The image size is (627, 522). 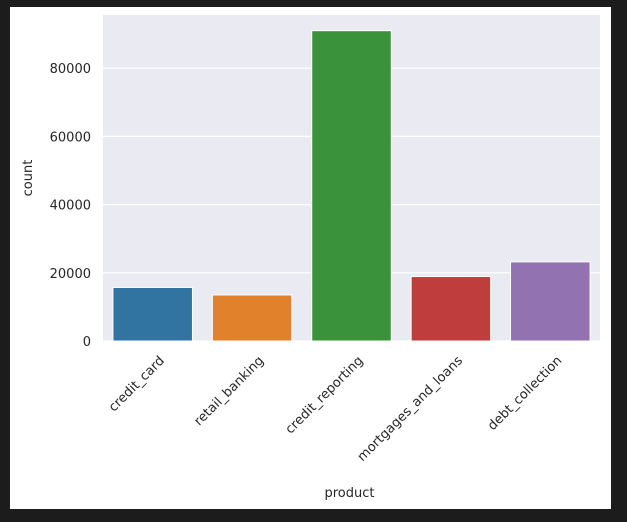 I want to click on x-tick-label: credit_card, so click(x=137, y=384).